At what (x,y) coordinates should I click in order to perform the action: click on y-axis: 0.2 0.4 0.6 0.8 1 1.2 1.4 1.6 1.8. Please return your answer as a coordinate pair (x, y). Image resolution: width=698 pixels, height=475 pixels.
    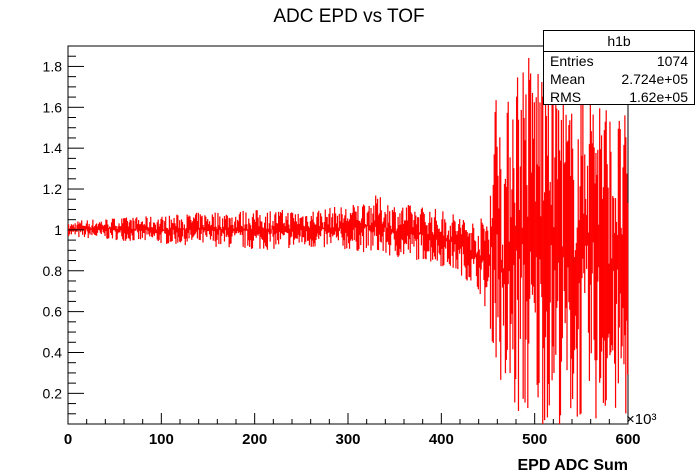
    Looking at the image, I should click on (63, 235).